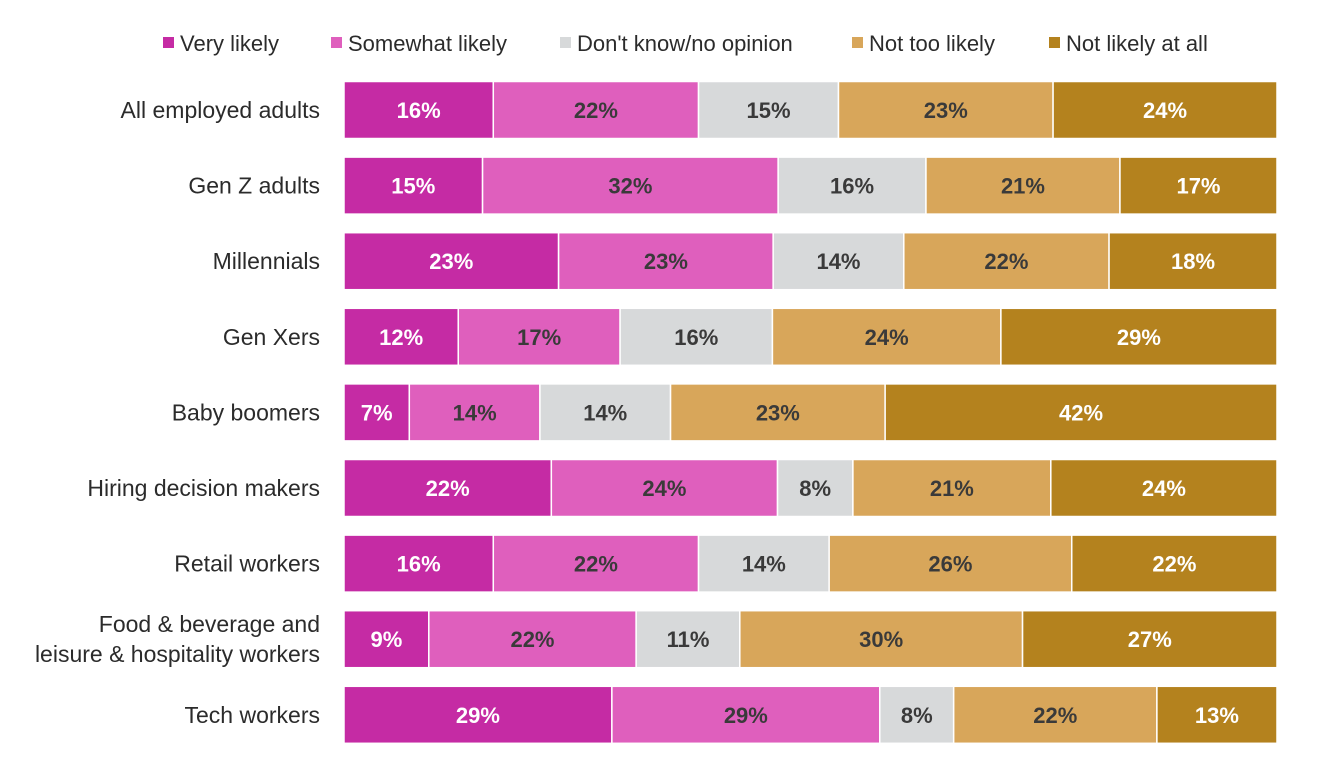 This screenshot has width=1344, height=774. I want to click on category-label: Millennials, so click(266, 261).